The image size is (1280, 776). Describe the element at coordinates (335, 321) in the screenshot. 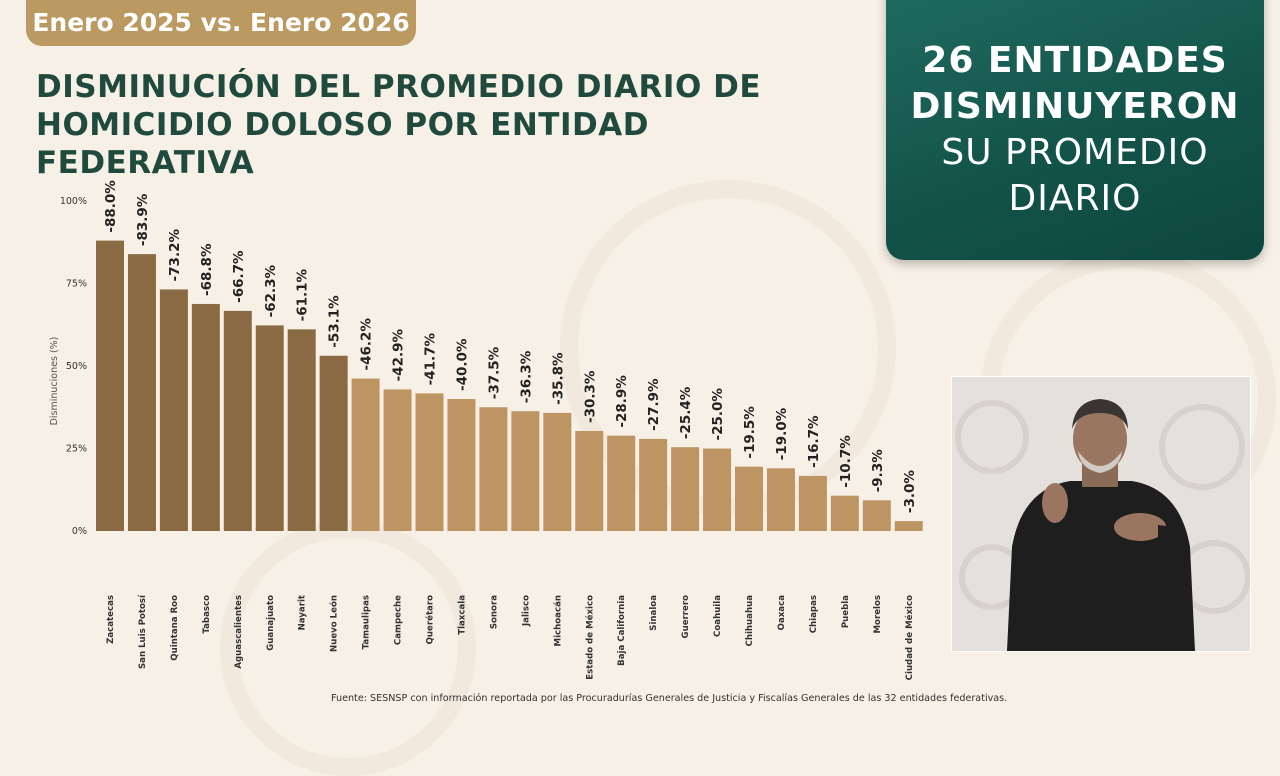

I see `bar-data-label: -53.1%` at that location.